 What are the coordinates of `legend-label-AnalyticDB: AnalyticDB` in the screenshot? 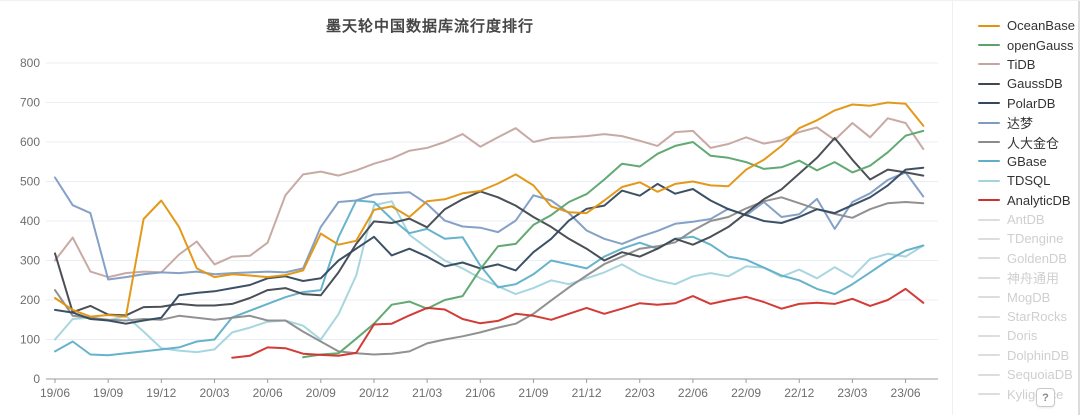 It's located at (1039, 200).